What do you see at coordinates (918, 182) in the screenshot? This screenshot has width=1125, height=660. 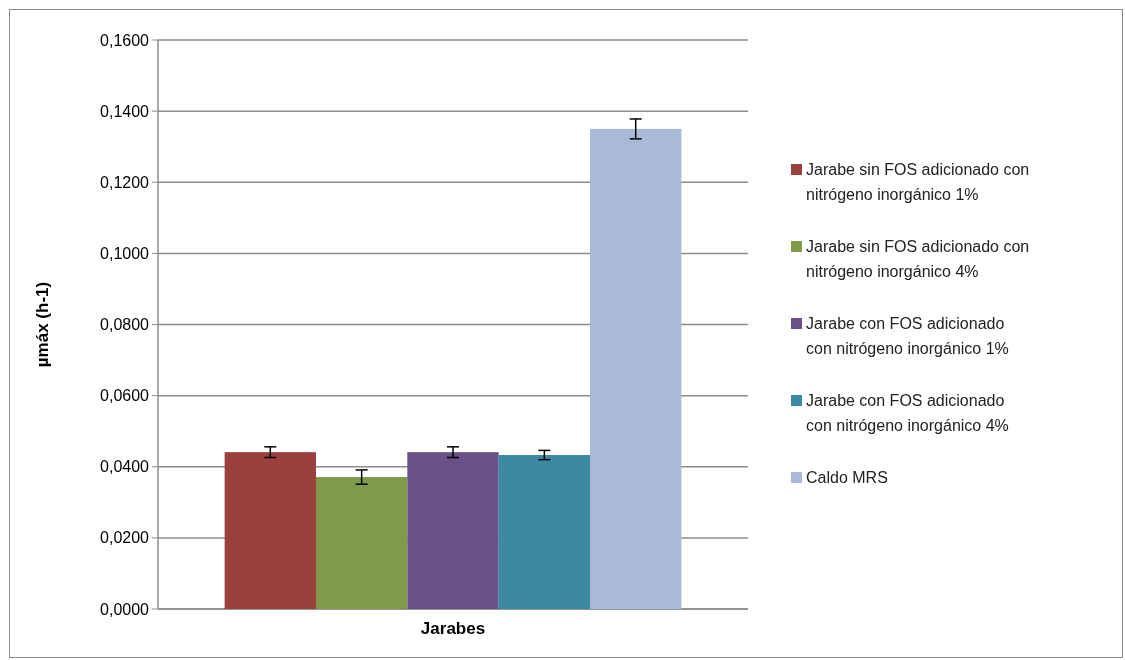 I see `legend-label: Jarabe sin FOS adicionado con nitrógeno inorgánico 1%` at bounding box center [918, 182].